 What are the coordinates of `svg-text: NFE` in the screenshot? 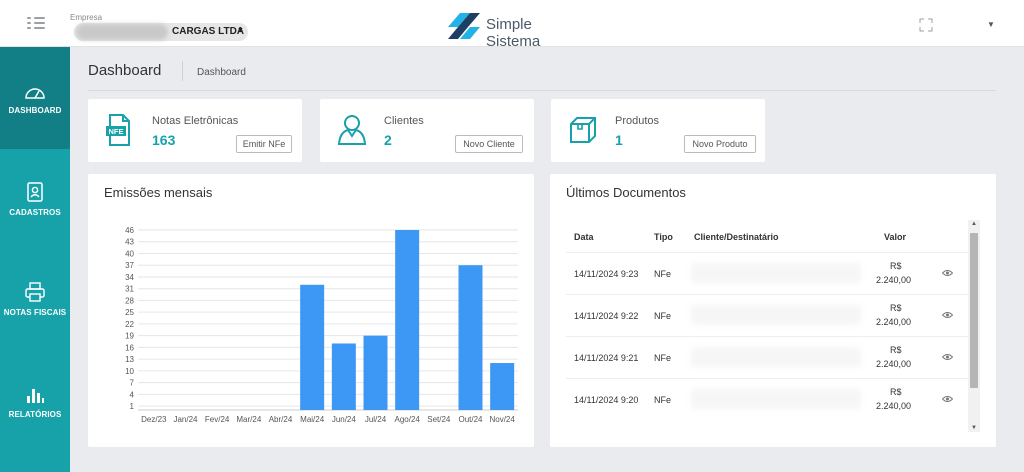 It's located at (116, 131).